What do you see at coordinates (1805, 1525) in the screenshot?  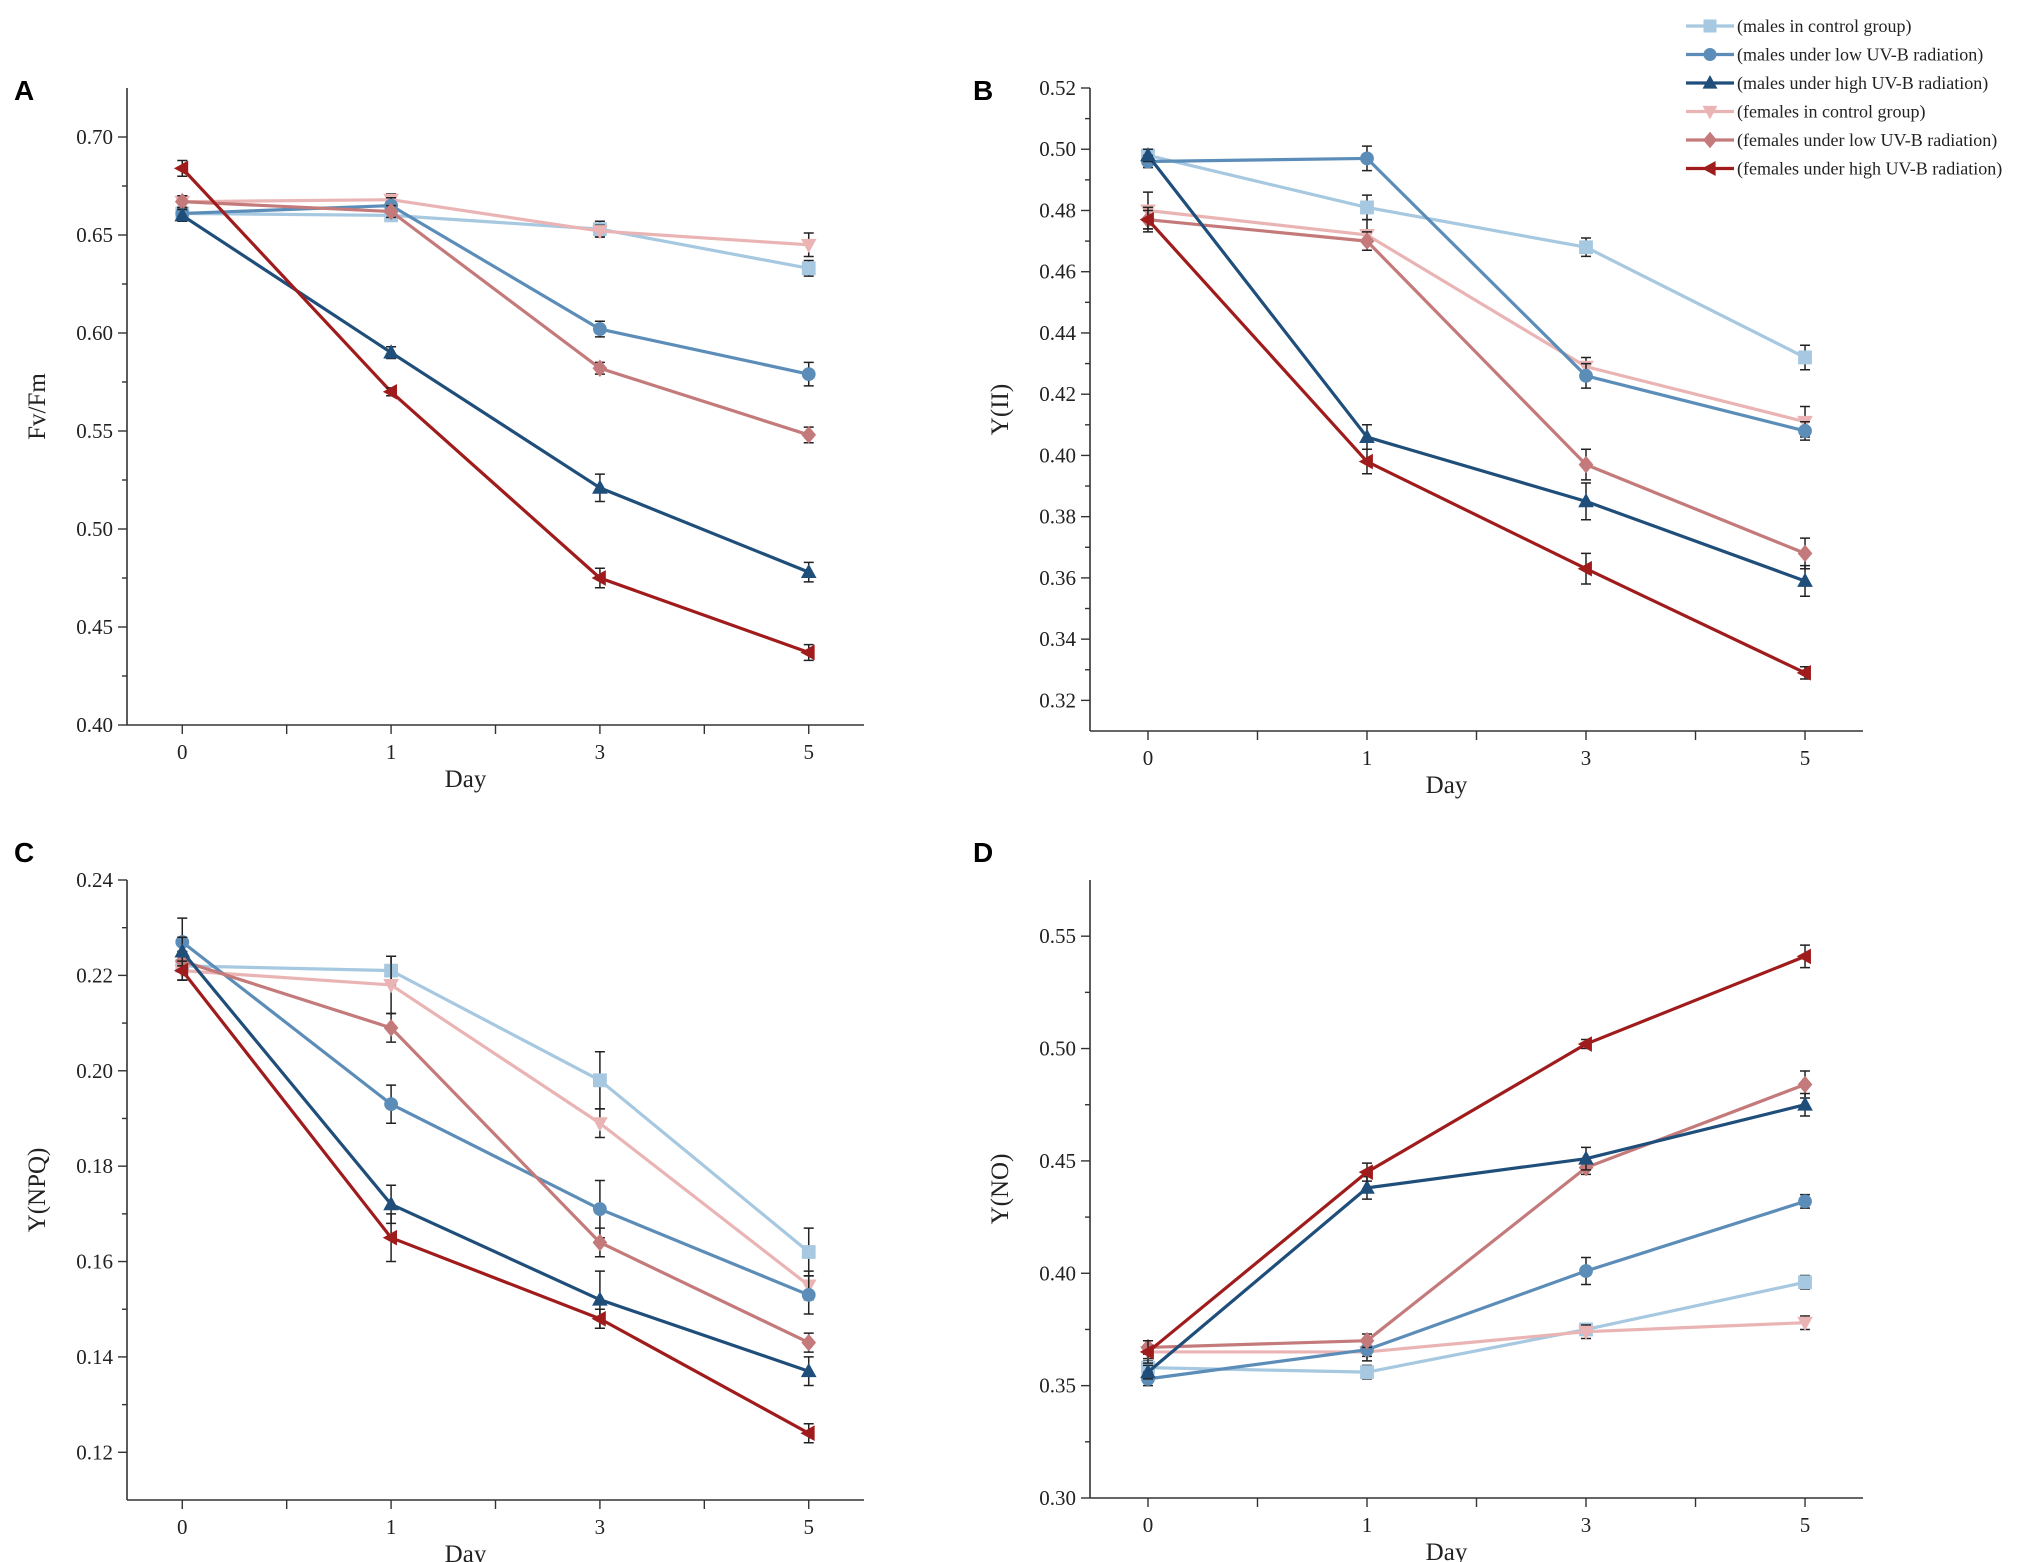 I see `x-tick-label: 5` at bounding box center [1805, 1525].